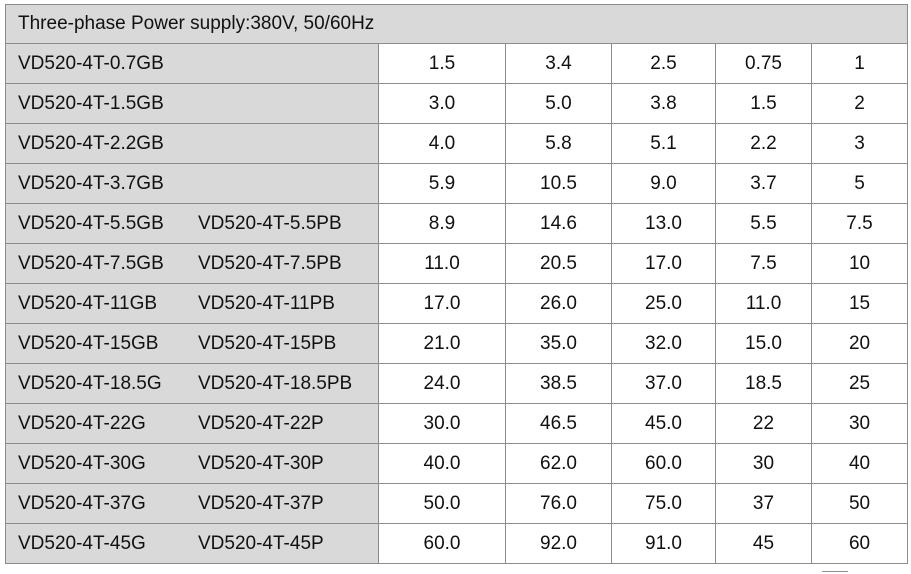 The height and width of the screenshot is (574, 911). I want to click on value-cell: 2.5, so click(663, 63).